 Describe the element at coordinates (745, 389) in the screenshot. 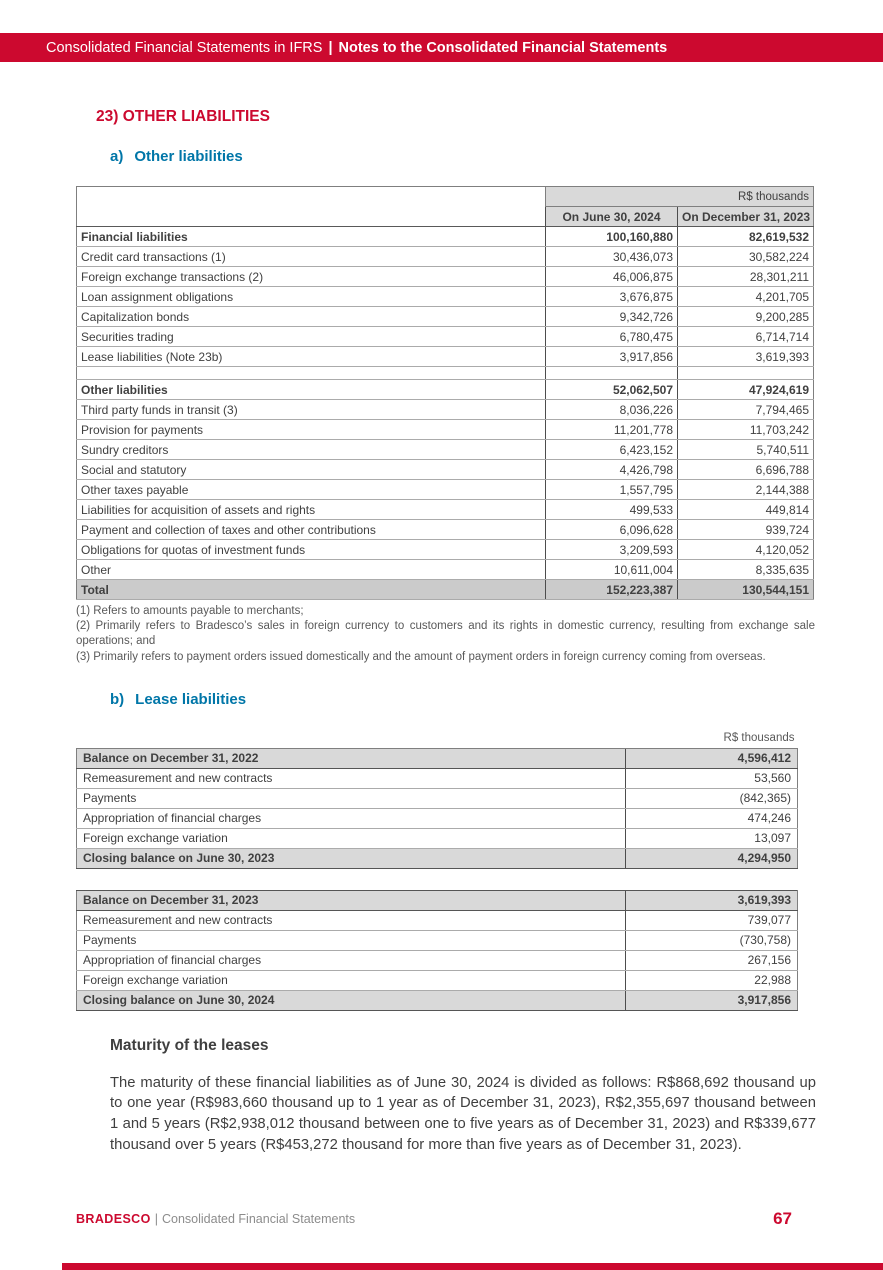

I see `row-value: 47,924,619` at that location.